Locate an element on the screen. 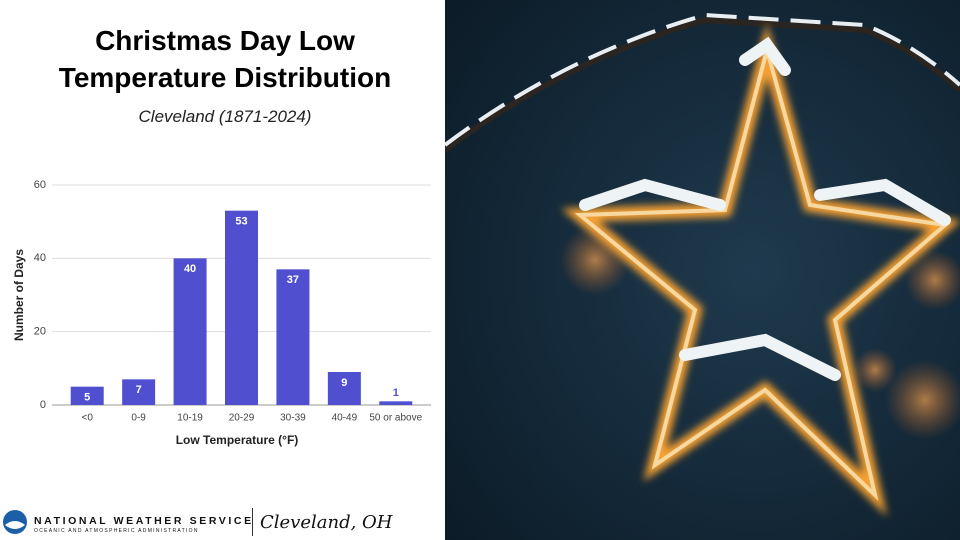 Image resolution: width=960 pixels, height=540 pixels. value-label: 1 is located at coordinates (396, 393).